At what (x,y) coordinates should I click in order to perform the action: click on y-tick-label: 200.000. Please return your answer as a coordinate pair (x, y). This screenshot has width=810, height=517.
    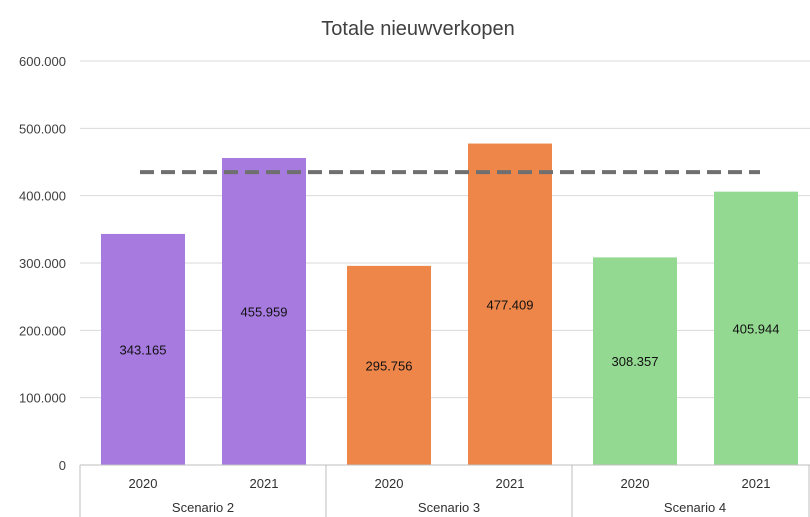
    Looking at the image, I should click on (42, 330).